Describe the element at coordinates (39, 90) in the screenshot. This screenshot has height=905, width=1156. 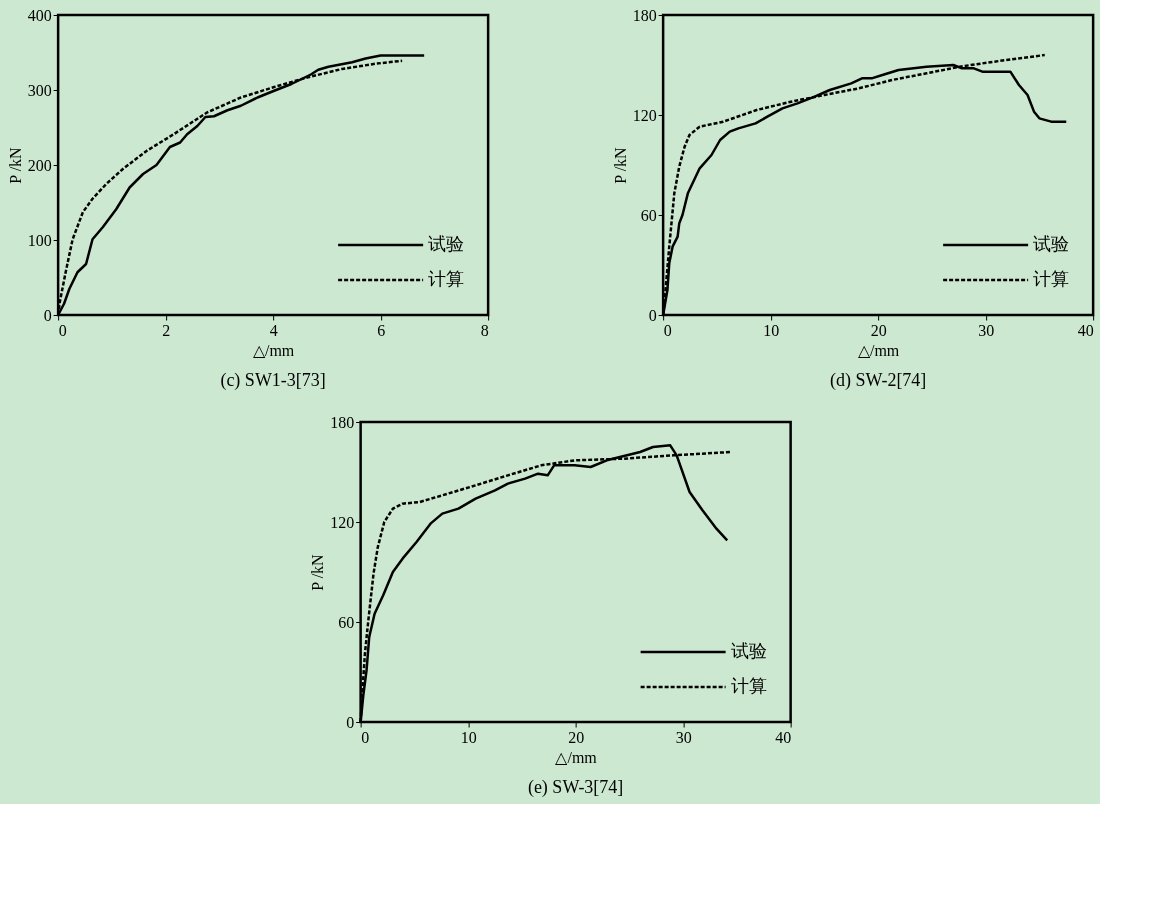
I see `y-tick-label: 300` at that location.